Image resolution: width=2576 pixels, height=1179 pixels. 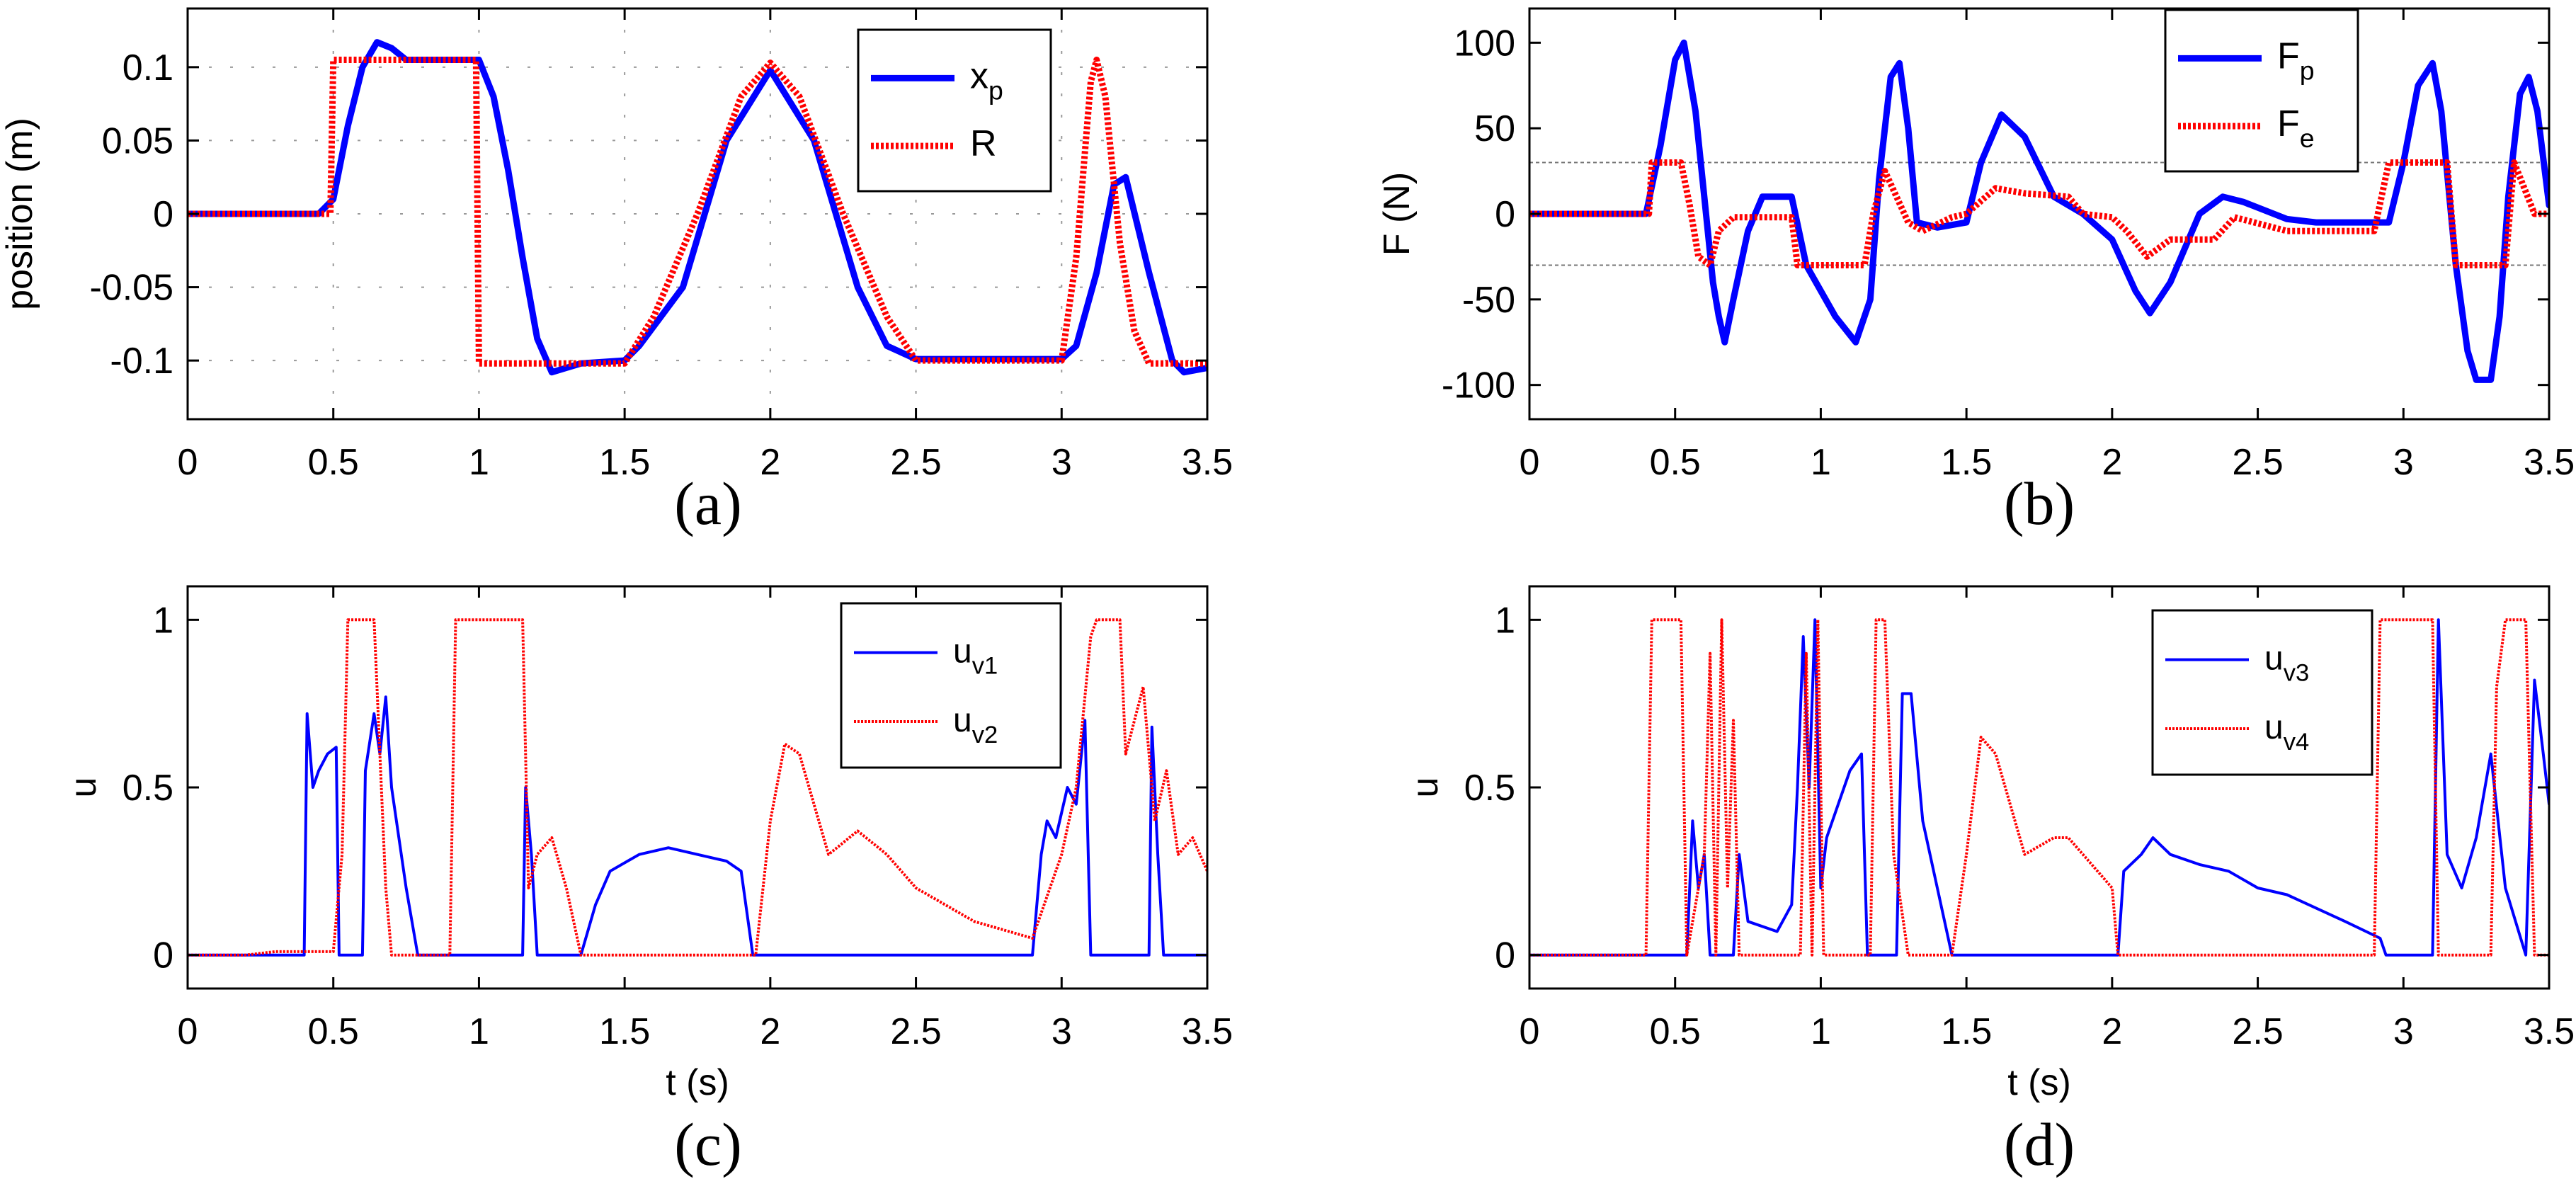 What do you see at coordinates (1494, 128) in the screenshot?
I see `y-tick-label: 50` at bounding box center [1494, 128].